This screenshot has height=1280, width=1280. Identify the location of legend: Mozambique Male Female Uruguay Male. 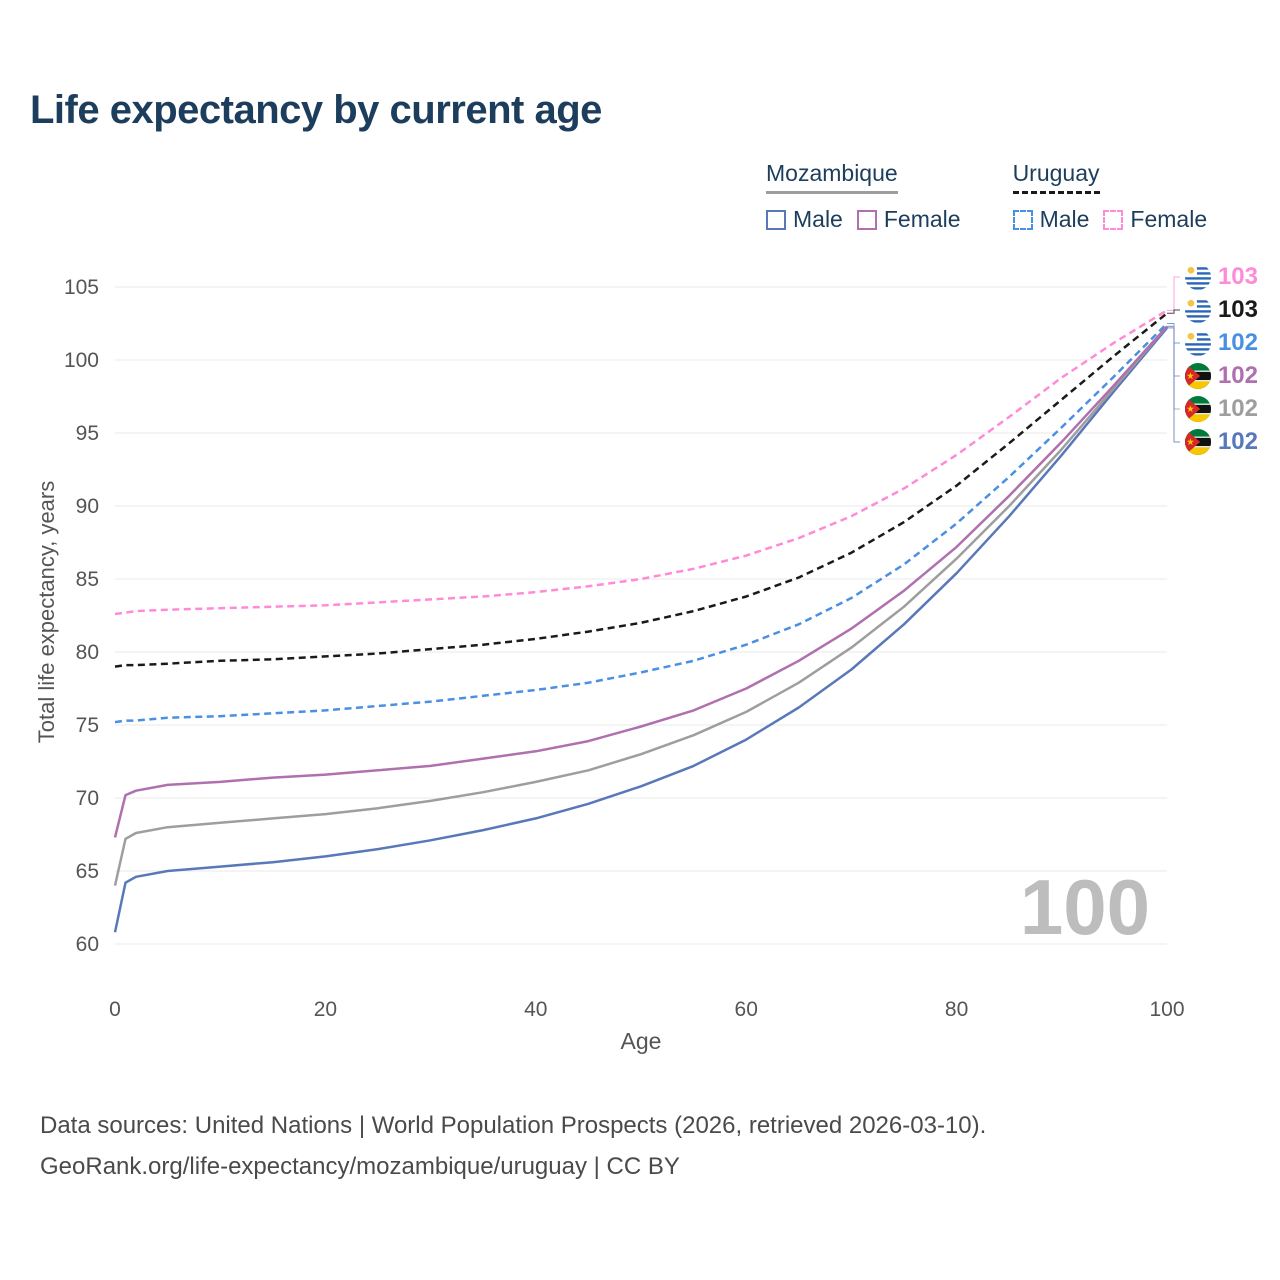
(993, 196).